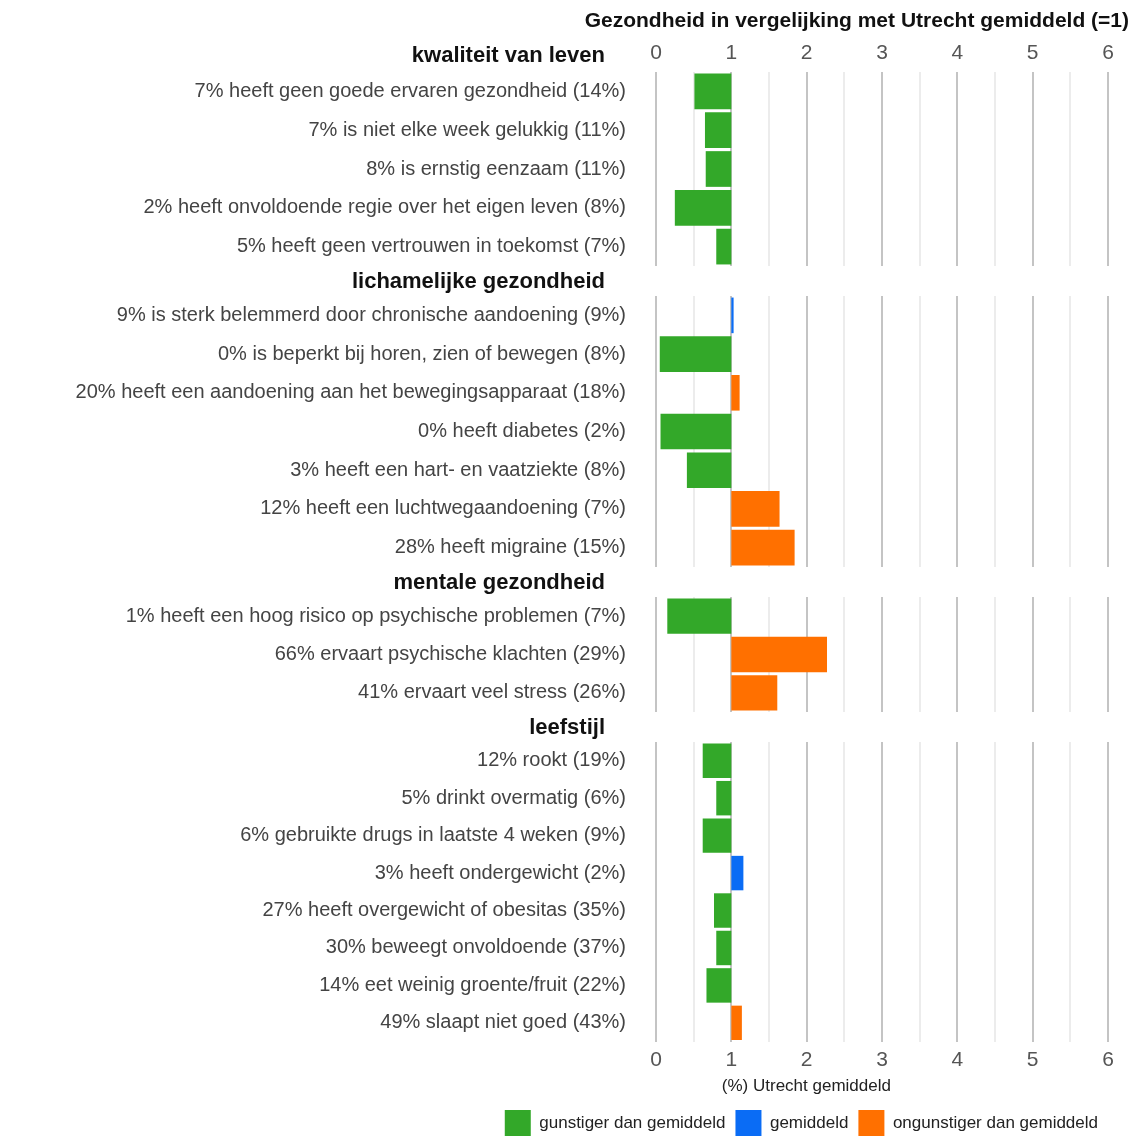  Describe the element at coordinates (384, 206) in the screenshot. I see `y-tick-label: 2% heeft onvoldoende regie over het eigen leven (8%)` at that location.